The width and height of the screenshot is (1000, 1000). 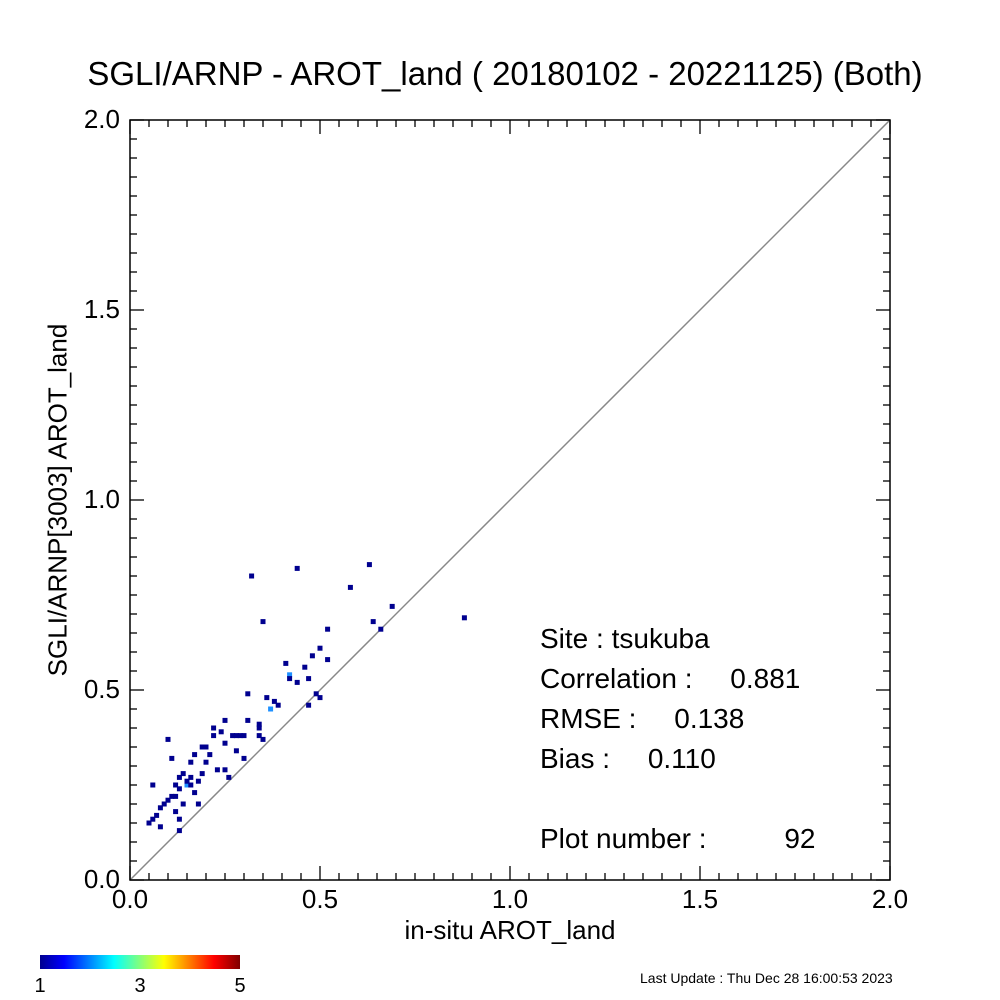 What do you see at coordinates (681, 758) in the screenshot?
I see `bias-value: 0.110` at bounding box center [681, 758].